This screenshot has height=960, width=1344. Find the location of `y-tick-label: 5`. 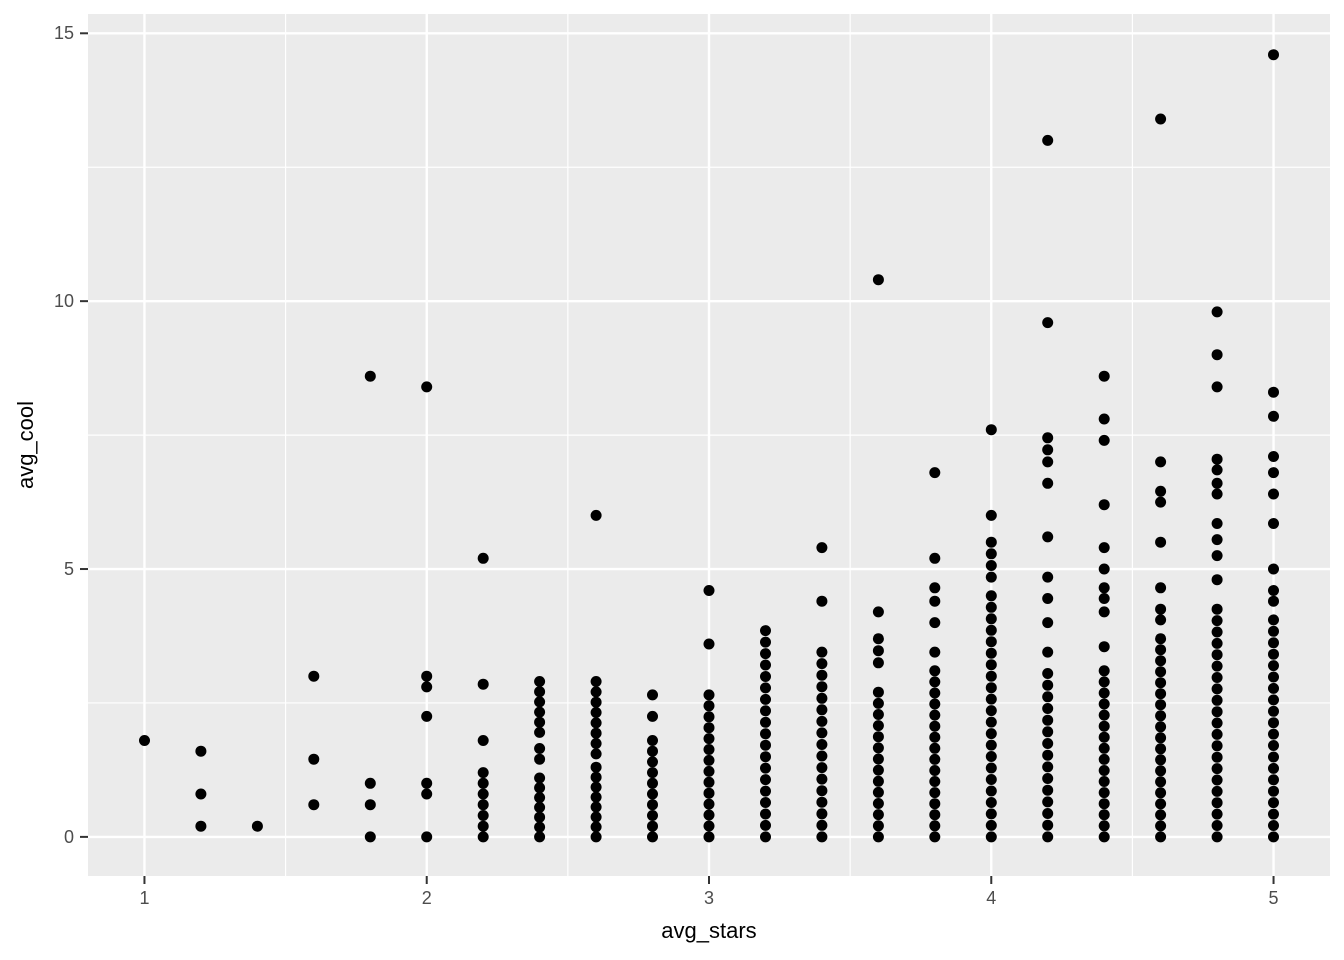

y-tick-label: 5 is located at coordinates (68, 569).